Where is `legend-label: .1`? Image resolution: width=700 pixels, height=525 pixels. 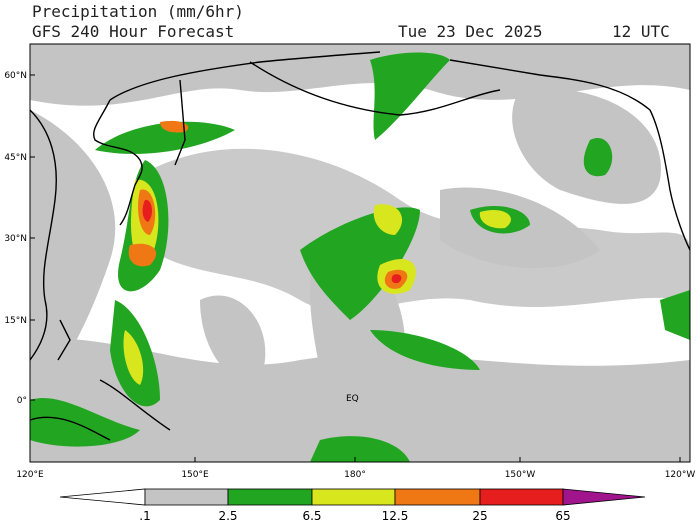 legend-label: .1 is located at coordinates (144, 516).